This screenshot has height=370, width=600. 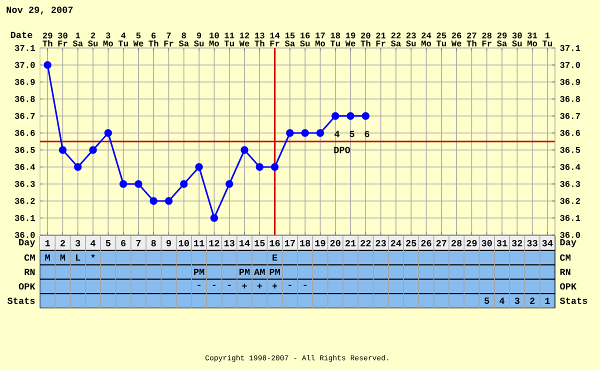 What do you see at coordinates (352, 134) in the screenshot?
I see `annotation: 5` at bounding box center [352, 134].